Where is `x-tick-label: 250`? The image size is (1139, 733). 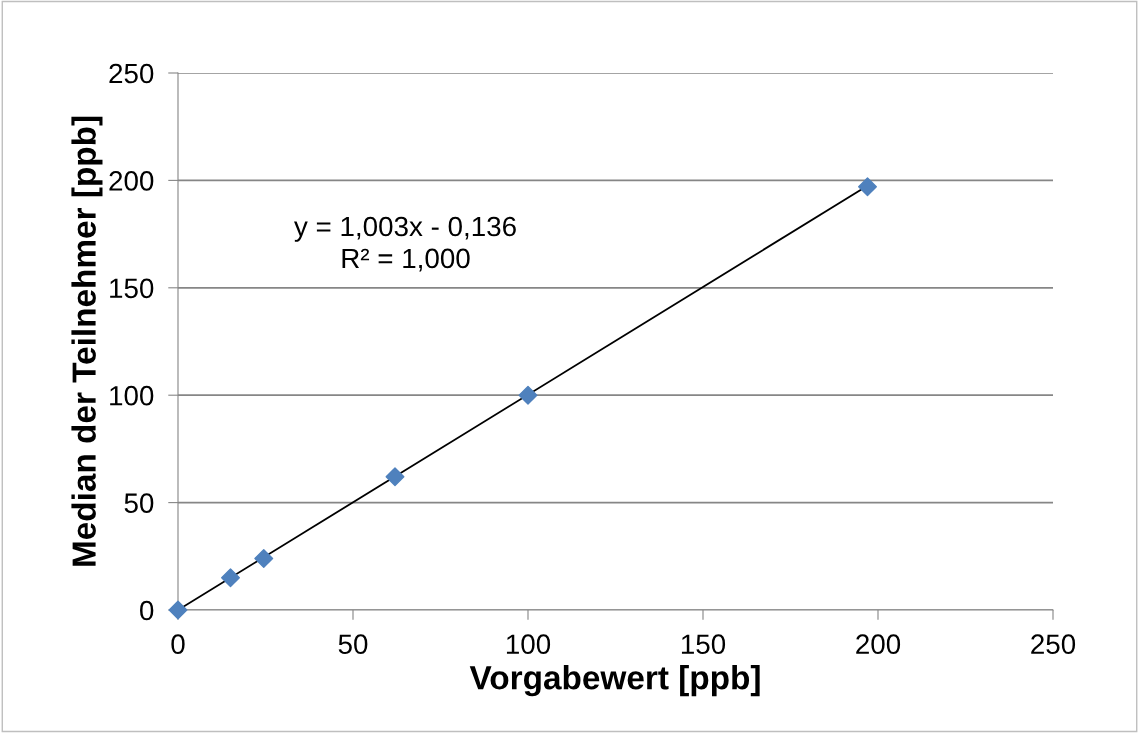 x-tick-label: 250 is located at coordinates (1053, 644).